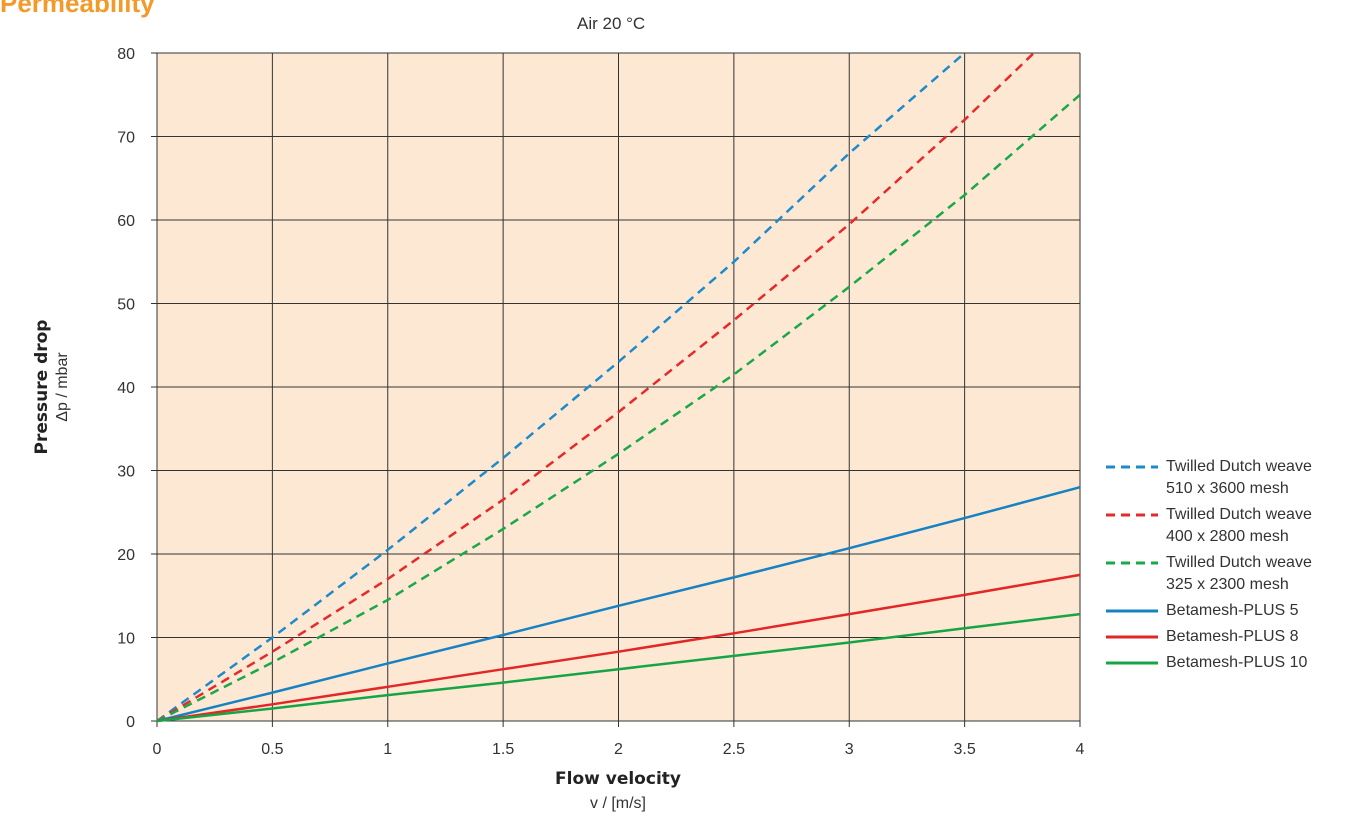 The image size is (1345, 821). Describe the element at coordinates (387, 749) in the screenshot. I see `x-tick-label: 1` at that location.